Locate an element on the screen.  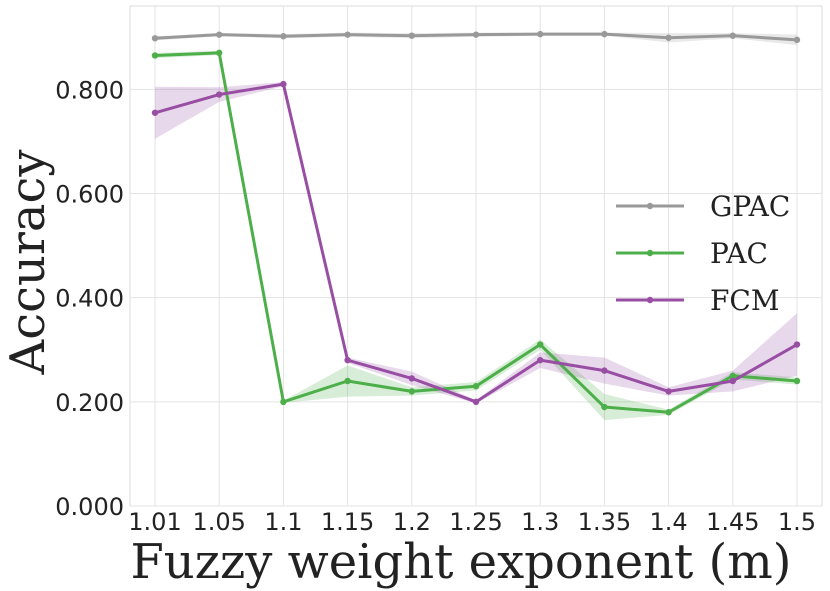
y-tick-label: 0.000 is located at coordinates (89, 507).